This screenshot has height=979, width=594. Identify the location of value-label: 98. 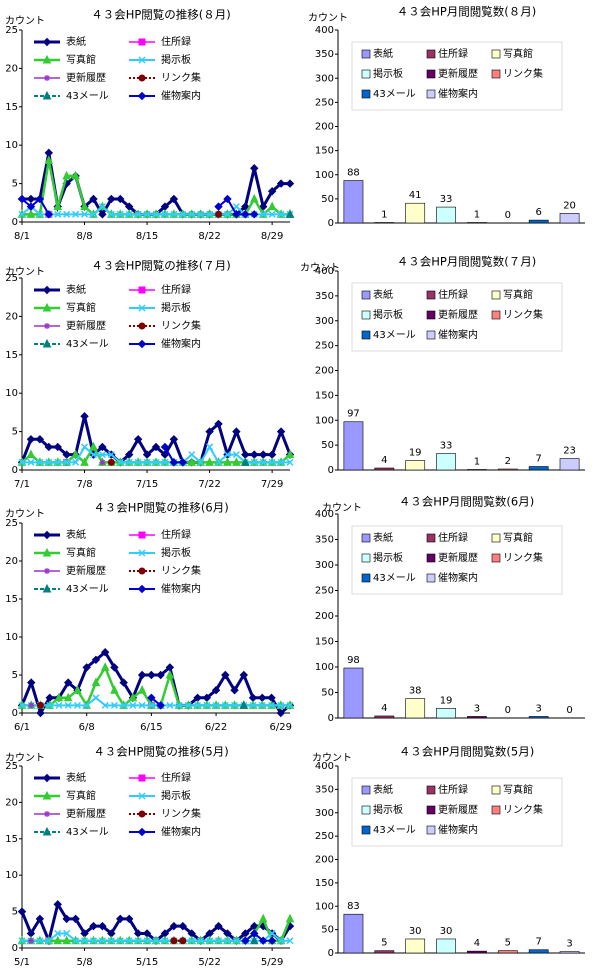
(353, 660).